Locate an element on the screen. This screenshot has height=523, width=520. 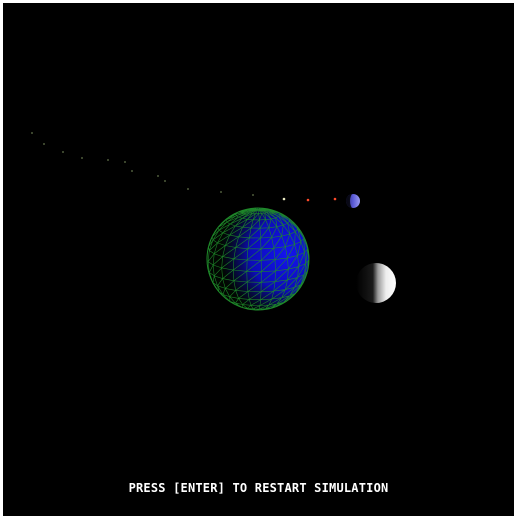
wireframe-planet is located at coordinates (258, 259).